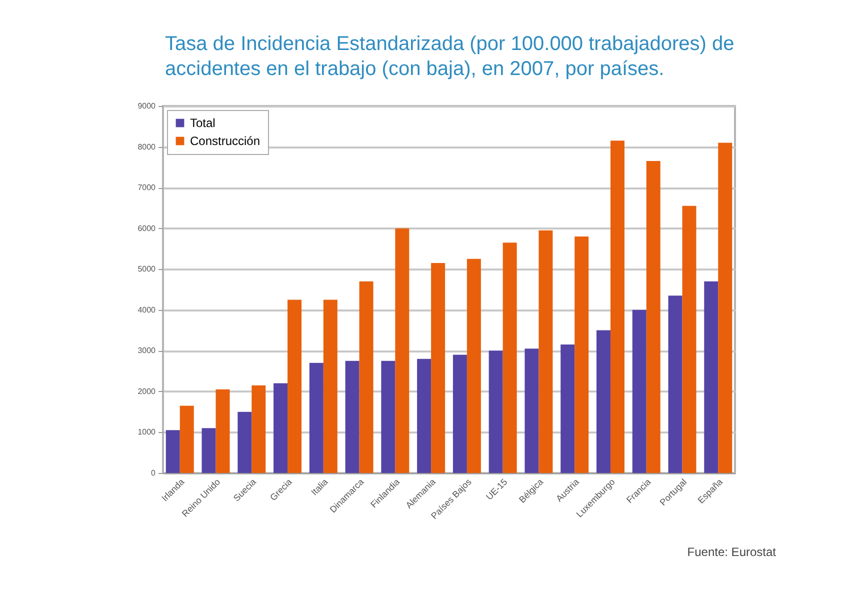  I want to click on y-tick-label: 5000, so click(147, 269).